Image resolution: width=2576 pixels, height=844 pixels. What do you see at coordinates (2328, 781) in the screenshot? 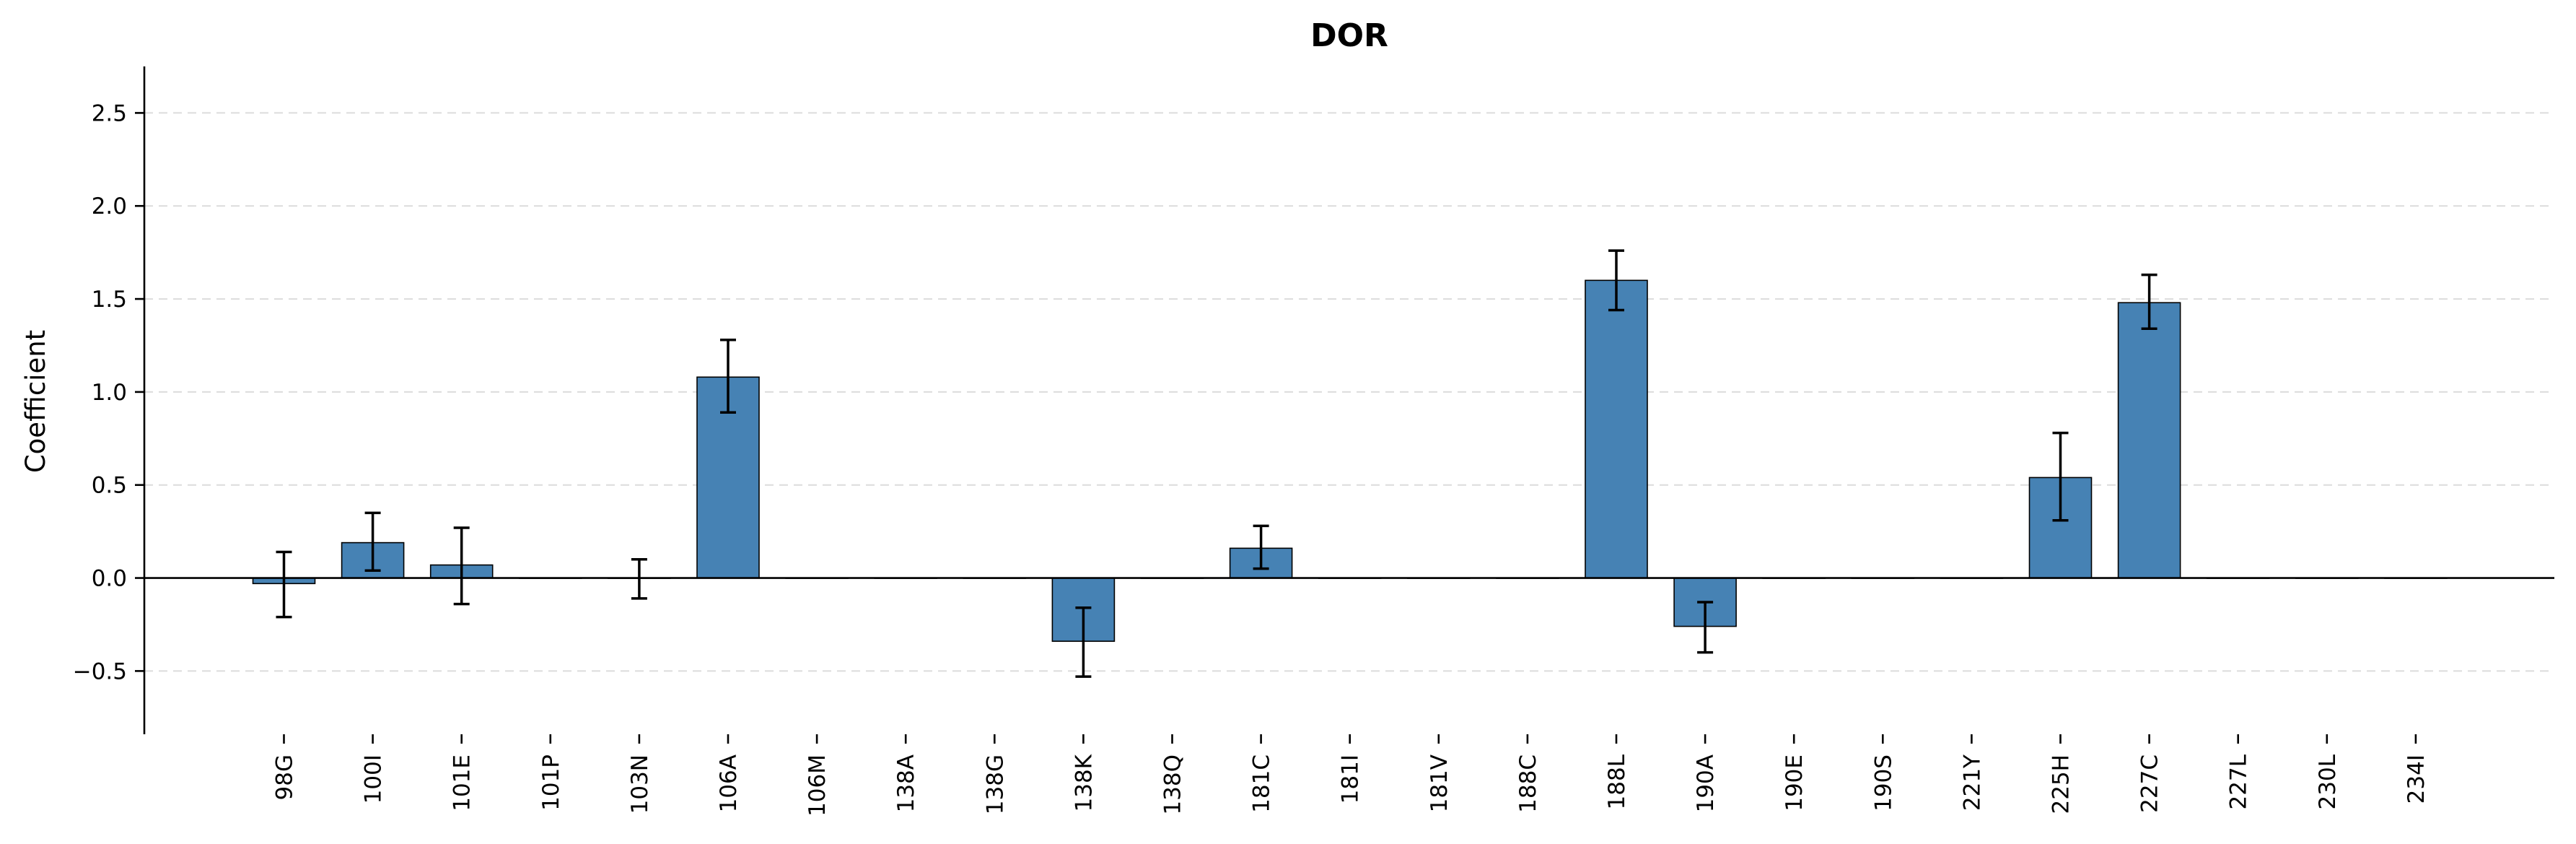
I see `x-tick-label: 230L` at bounding box center [2328, 781].